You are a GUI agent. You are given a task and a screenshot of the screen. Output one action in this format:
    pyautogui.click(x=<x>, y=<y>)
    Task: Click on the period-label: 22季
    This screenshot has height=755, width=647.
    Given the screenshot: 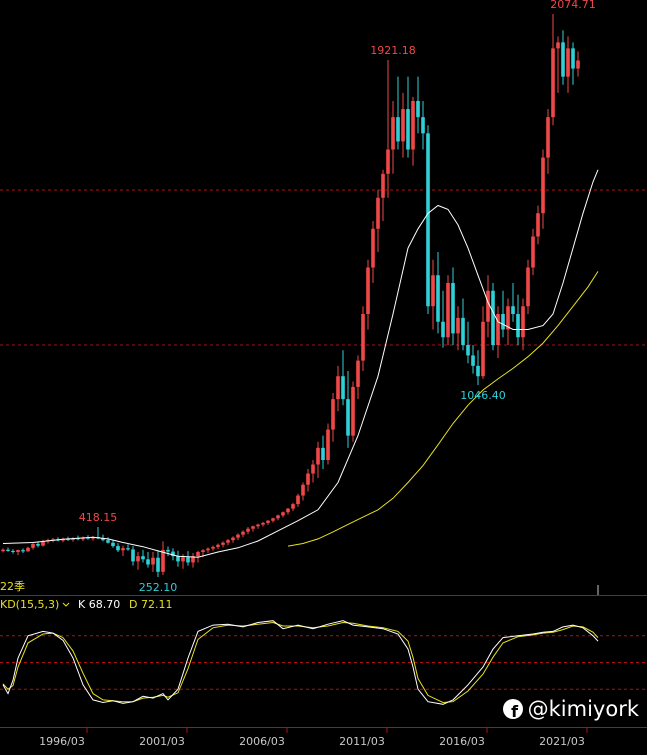 What is the action you would take?
    pyautogui.click(x=12, y=586)
    